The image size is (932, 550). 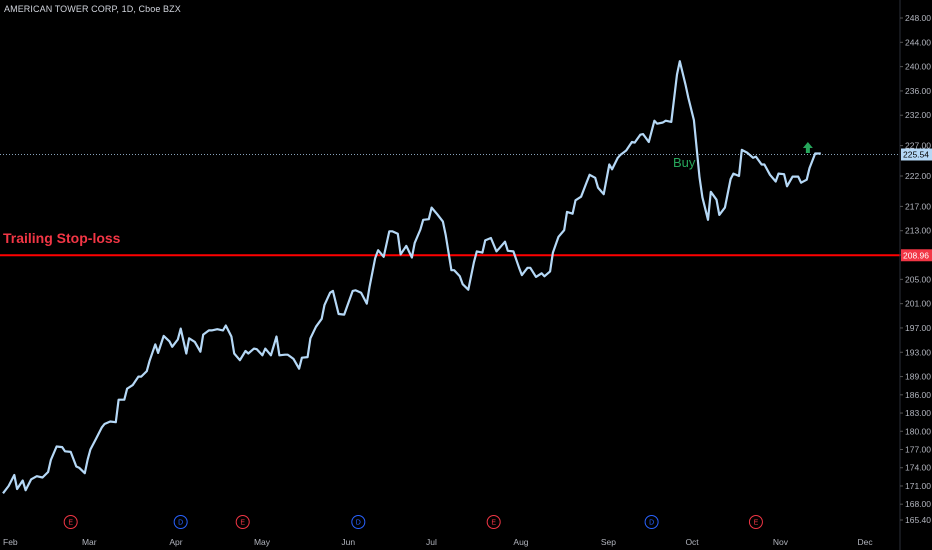 What do you see at coordinates (918, 42) in the screenshot?
I see `y-tick-label: 244.00` at bounding box center [918, 42].